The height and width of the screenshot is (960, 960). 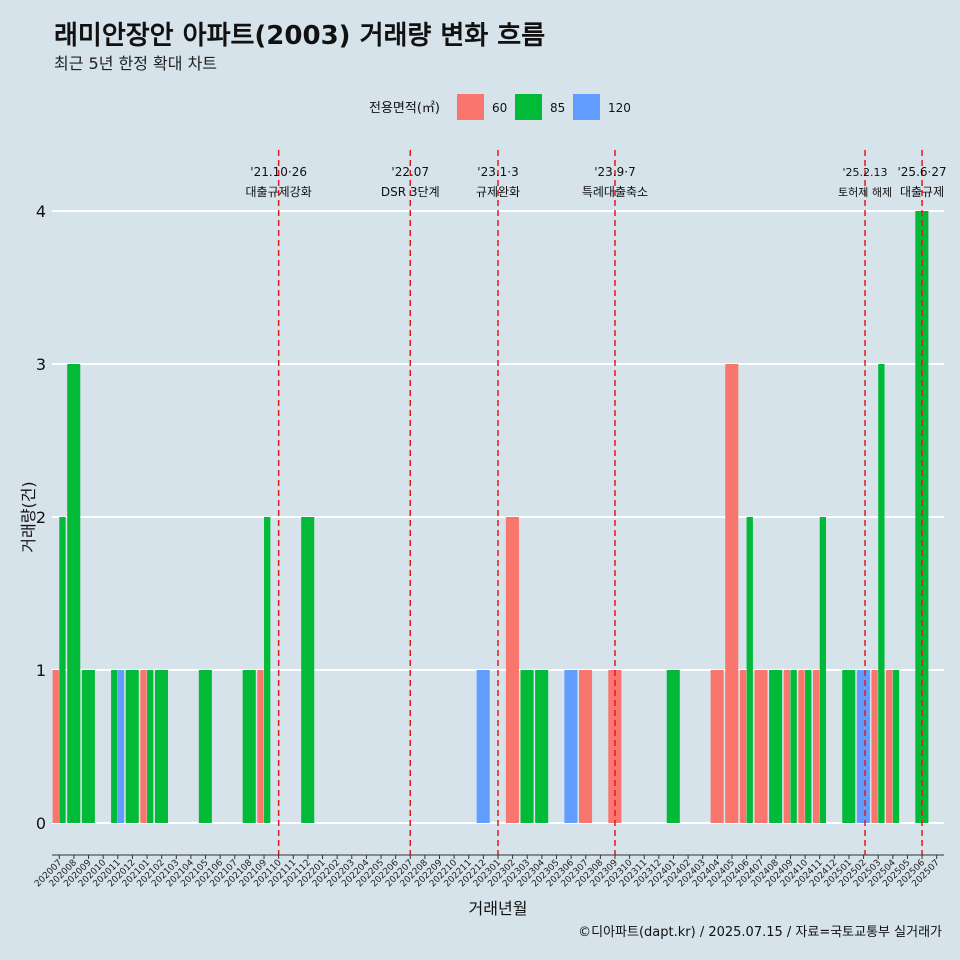 I want to click on y-tick-label: 2, so click(x=41, y=517).